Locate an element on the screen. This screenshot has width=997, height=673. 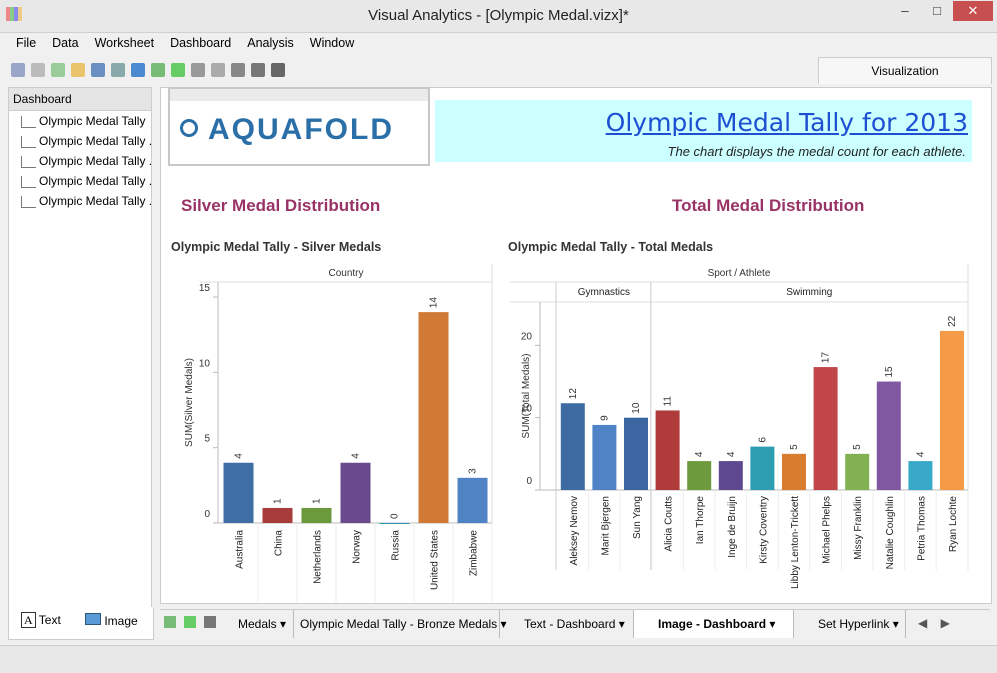
value-label: 6 is located at coordinates (762, 440).